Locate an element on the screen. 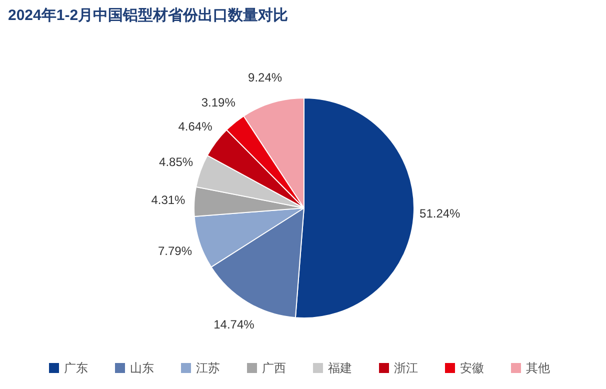 The image size is (606, 389). chart-title: 2024年1-2月中国铝型材省份出口数量对比 is located at coordinates (148, 15).